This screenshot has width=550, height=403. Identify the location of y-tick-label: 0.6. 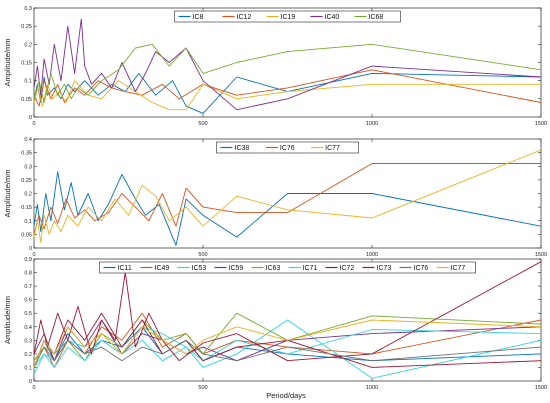
(28, 301).